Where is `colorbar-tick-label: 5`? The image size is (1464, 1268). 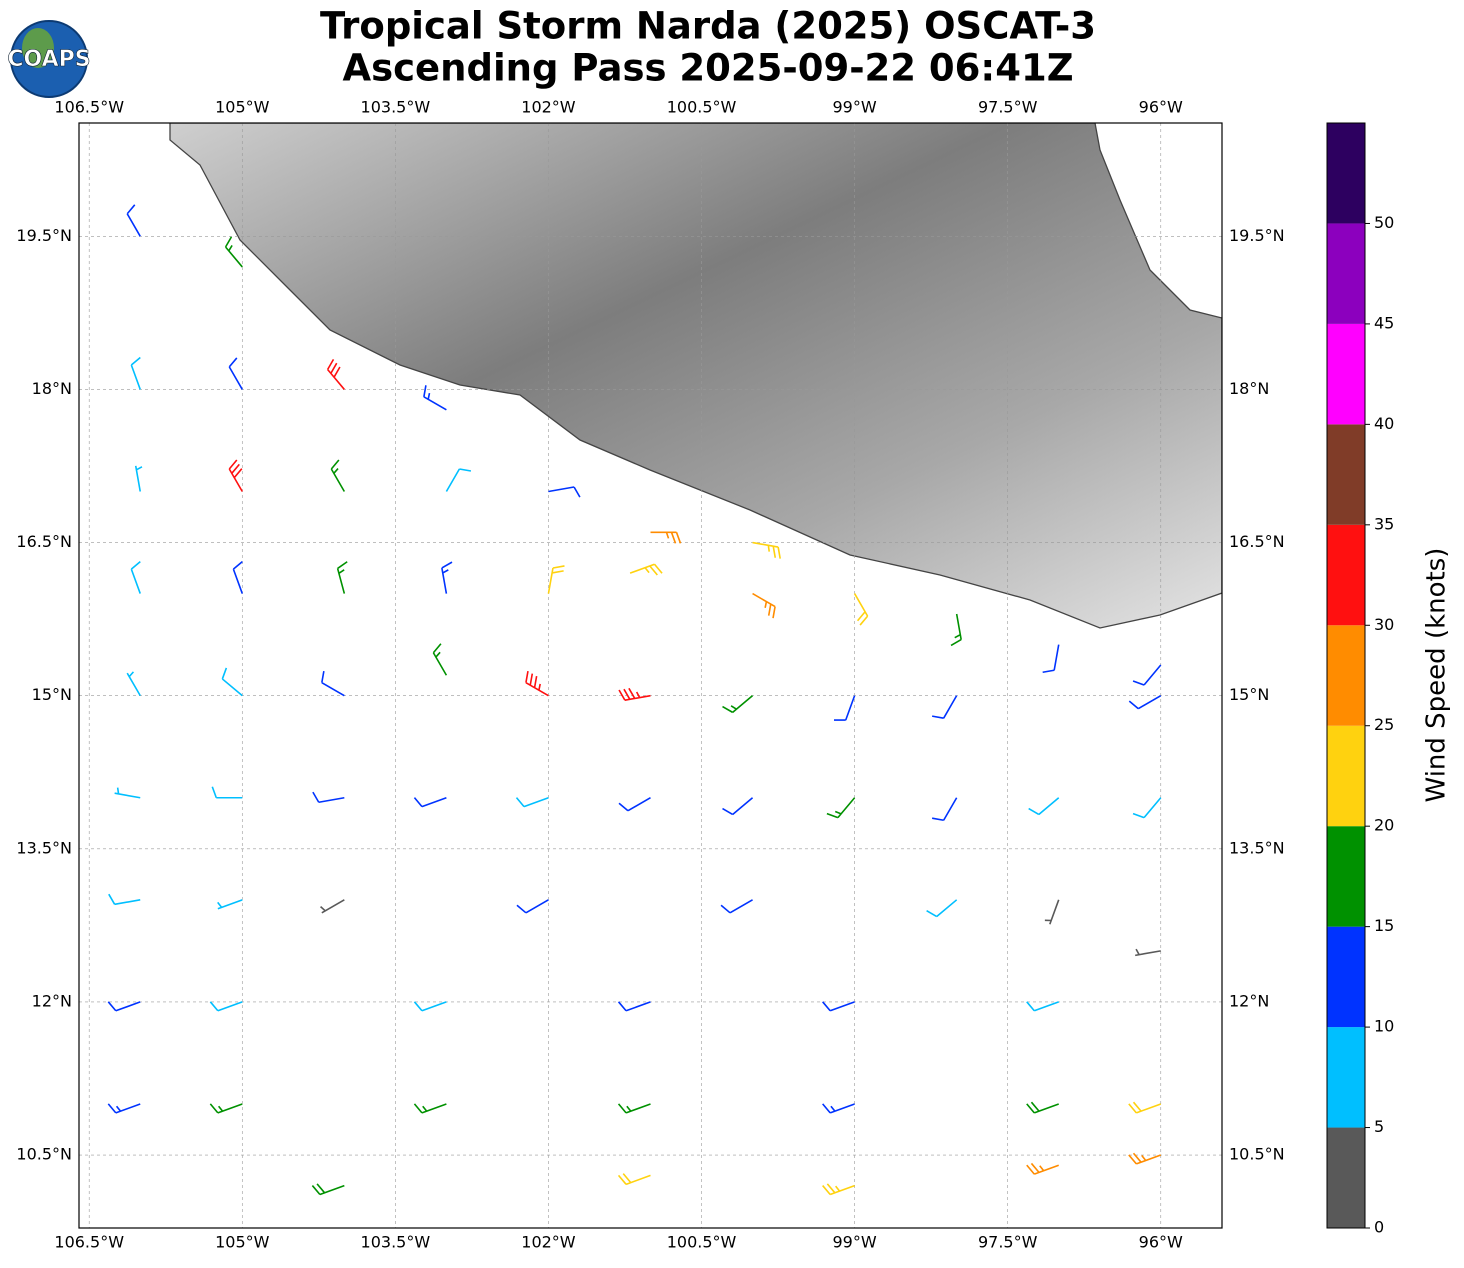 colorbar-tick-label: 5 is located at coordinates (1379, 1126).